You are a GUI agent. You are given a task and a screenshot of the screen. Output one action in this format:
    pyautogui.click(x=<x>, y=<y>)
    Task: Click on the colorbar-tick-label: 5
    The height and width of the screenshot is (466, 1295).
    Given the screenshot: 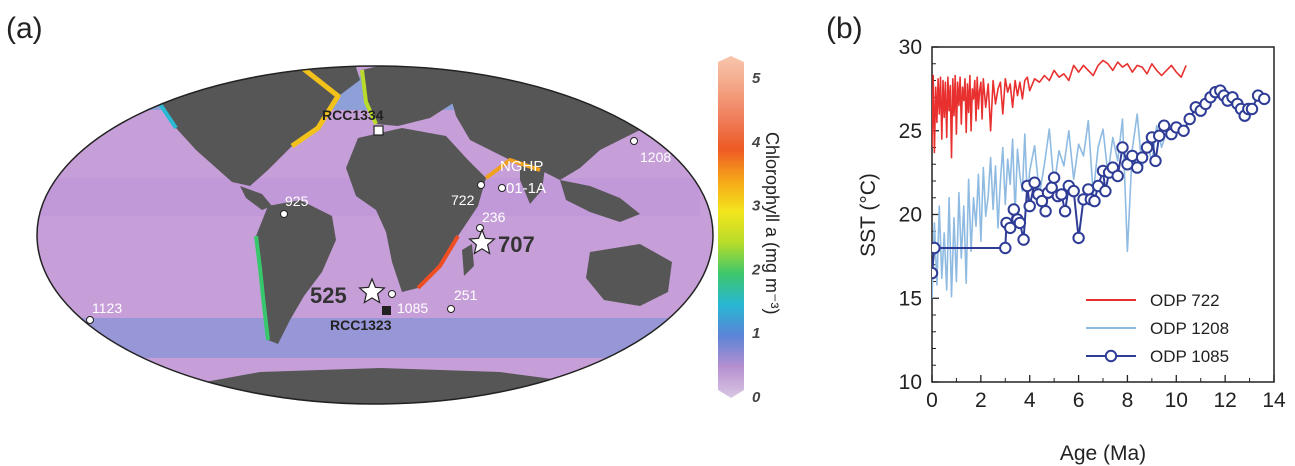 What is the action you would take?
    pyautogui.click(x=756, y=78)
    